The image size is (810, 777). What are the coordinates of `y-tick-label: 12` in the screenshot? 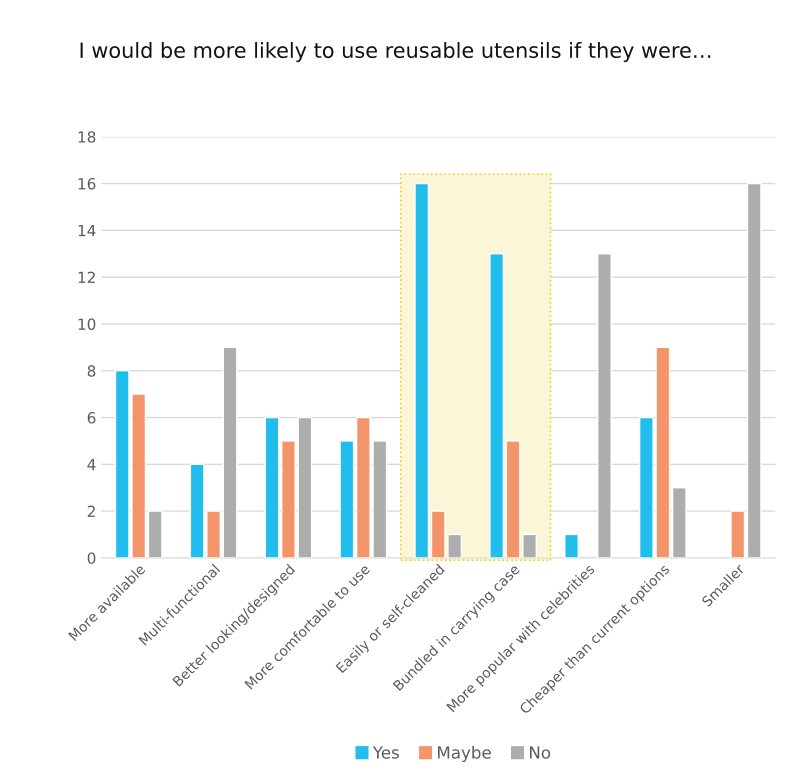 It's located at (86, 277).